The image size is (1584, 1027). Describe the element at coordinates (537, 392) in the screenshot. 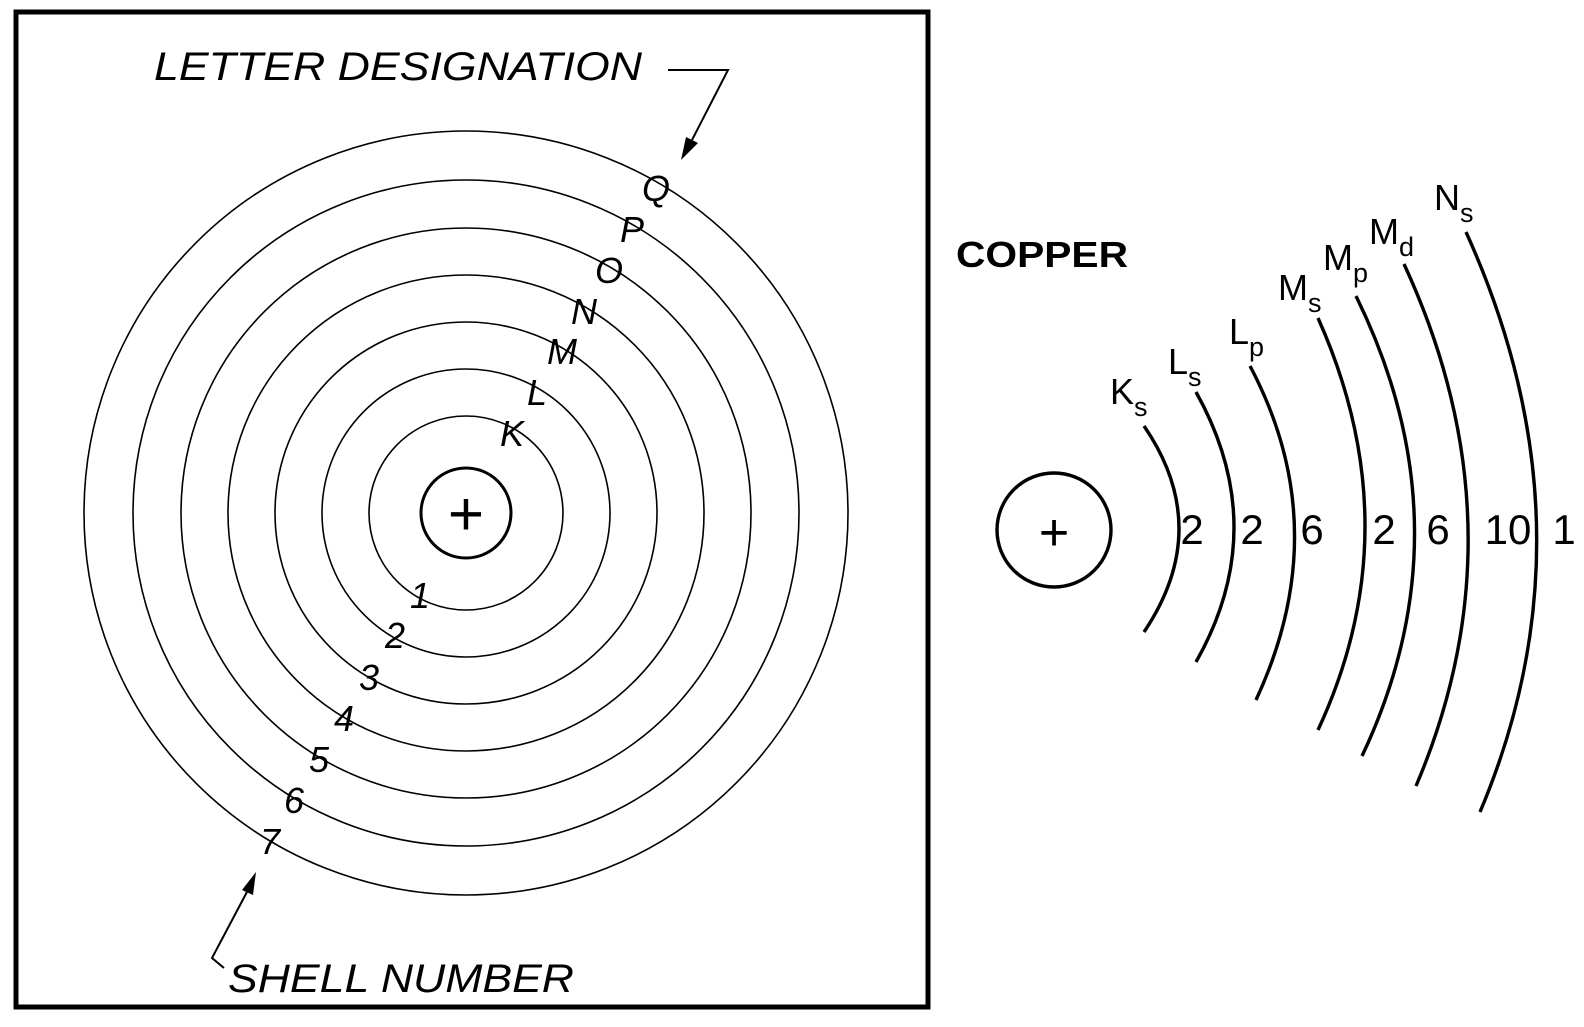

I see `shell-letter-l: L` at that location.